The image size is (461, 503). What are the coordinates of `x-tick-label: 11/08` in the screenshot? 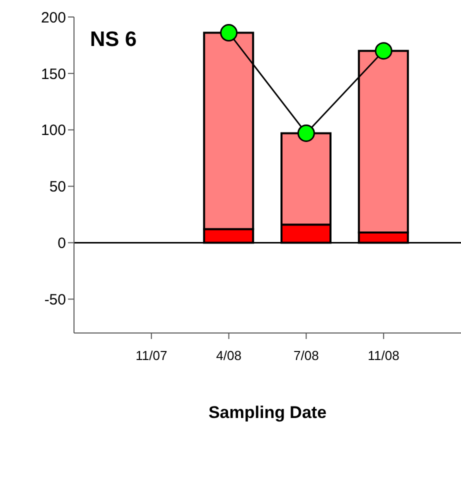 It's located at (384, 356).